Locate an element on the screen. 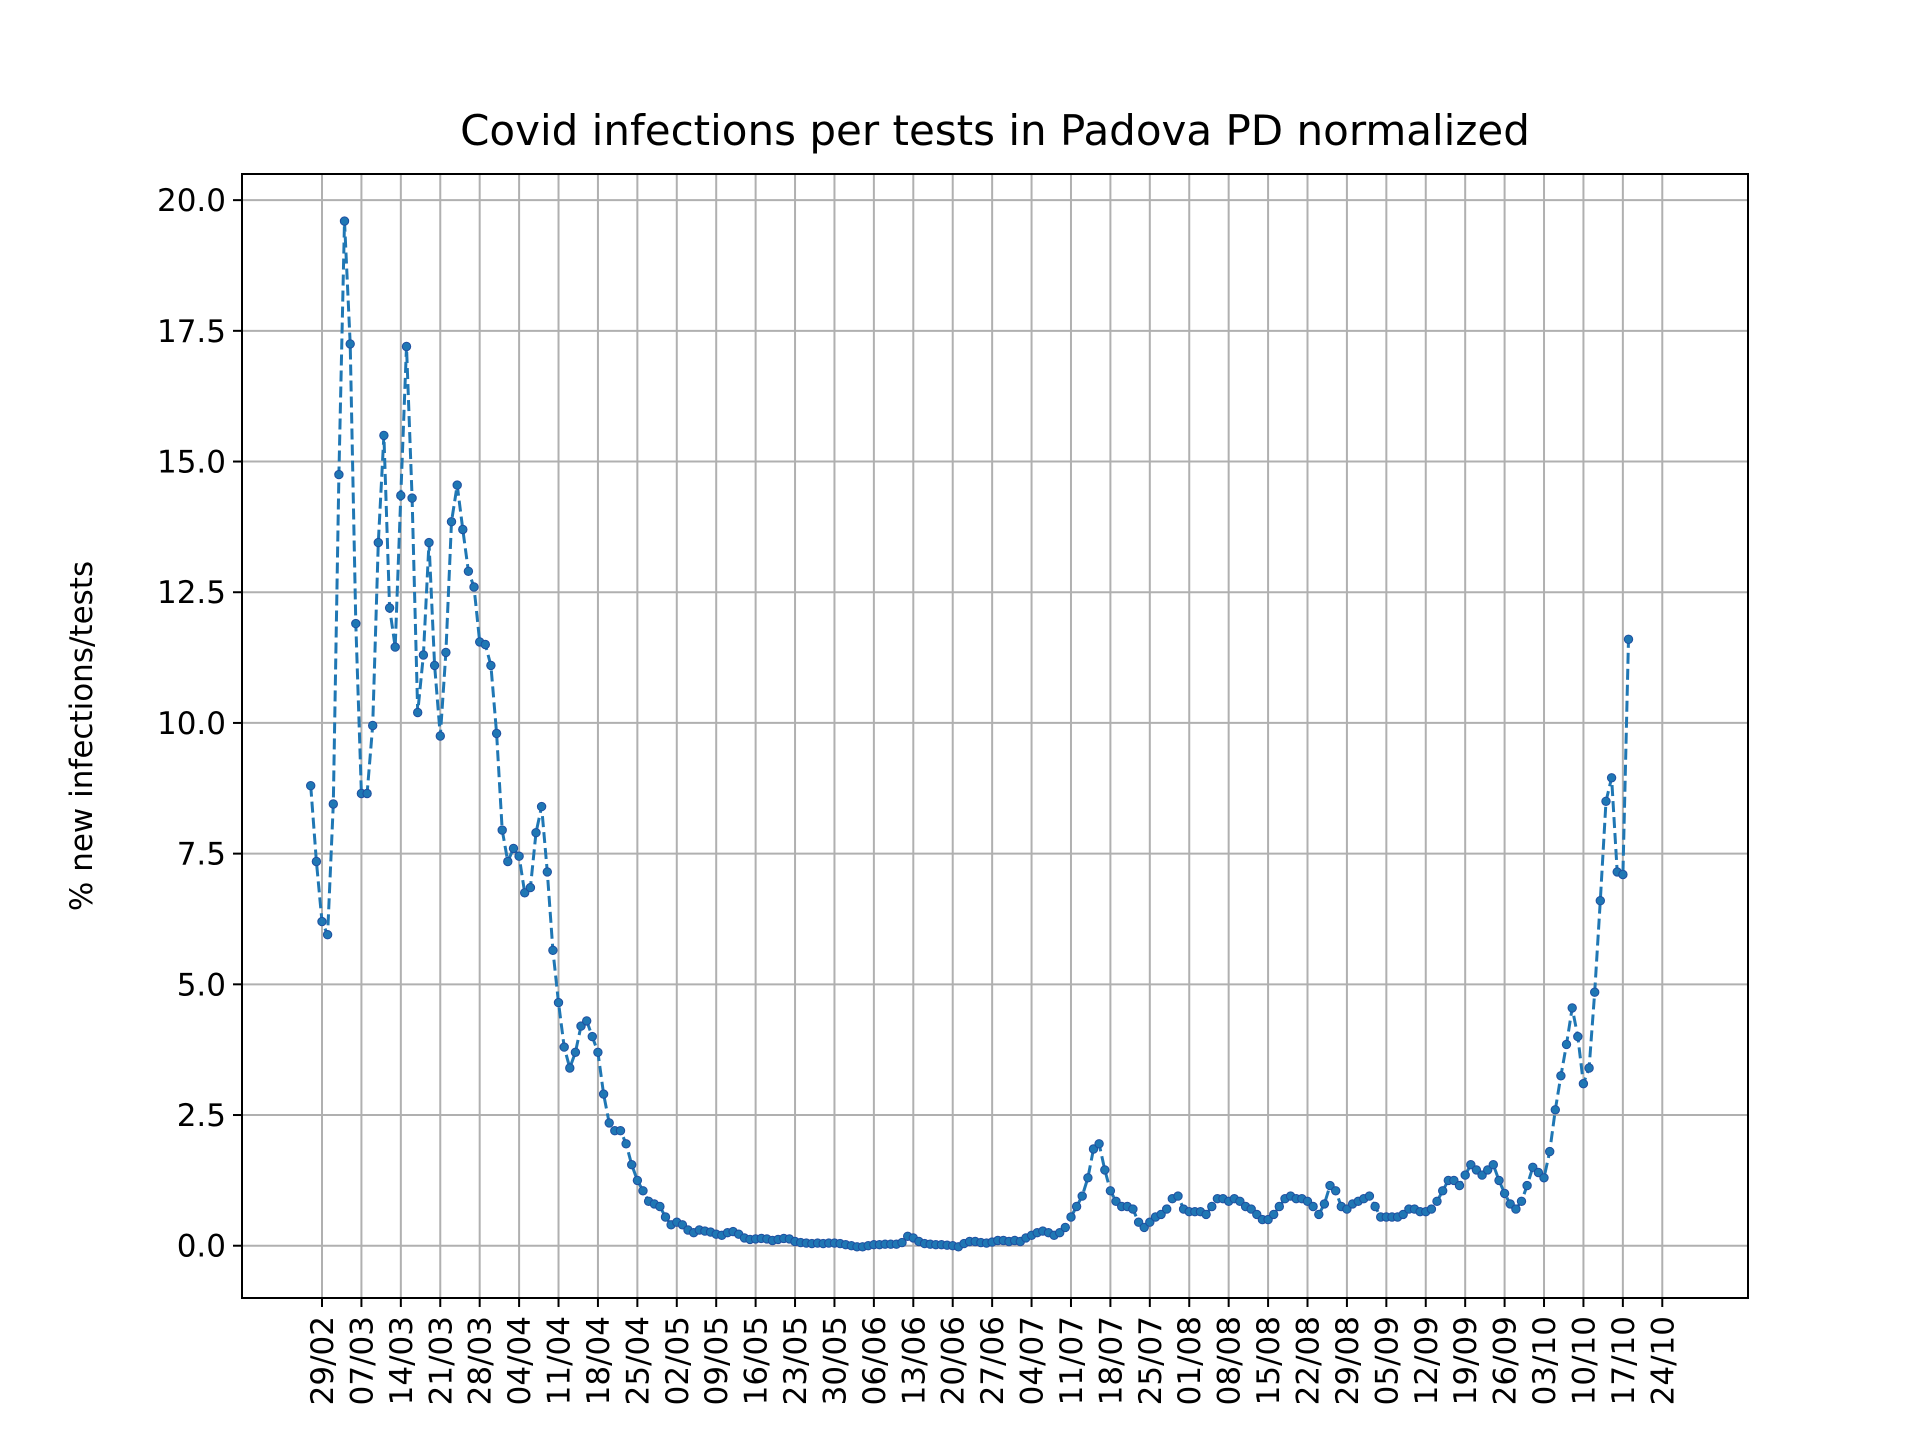 This screenshot has width=1920, height=1440. x-tick-label: 25/07 is located at coordinates (1151, 1360).